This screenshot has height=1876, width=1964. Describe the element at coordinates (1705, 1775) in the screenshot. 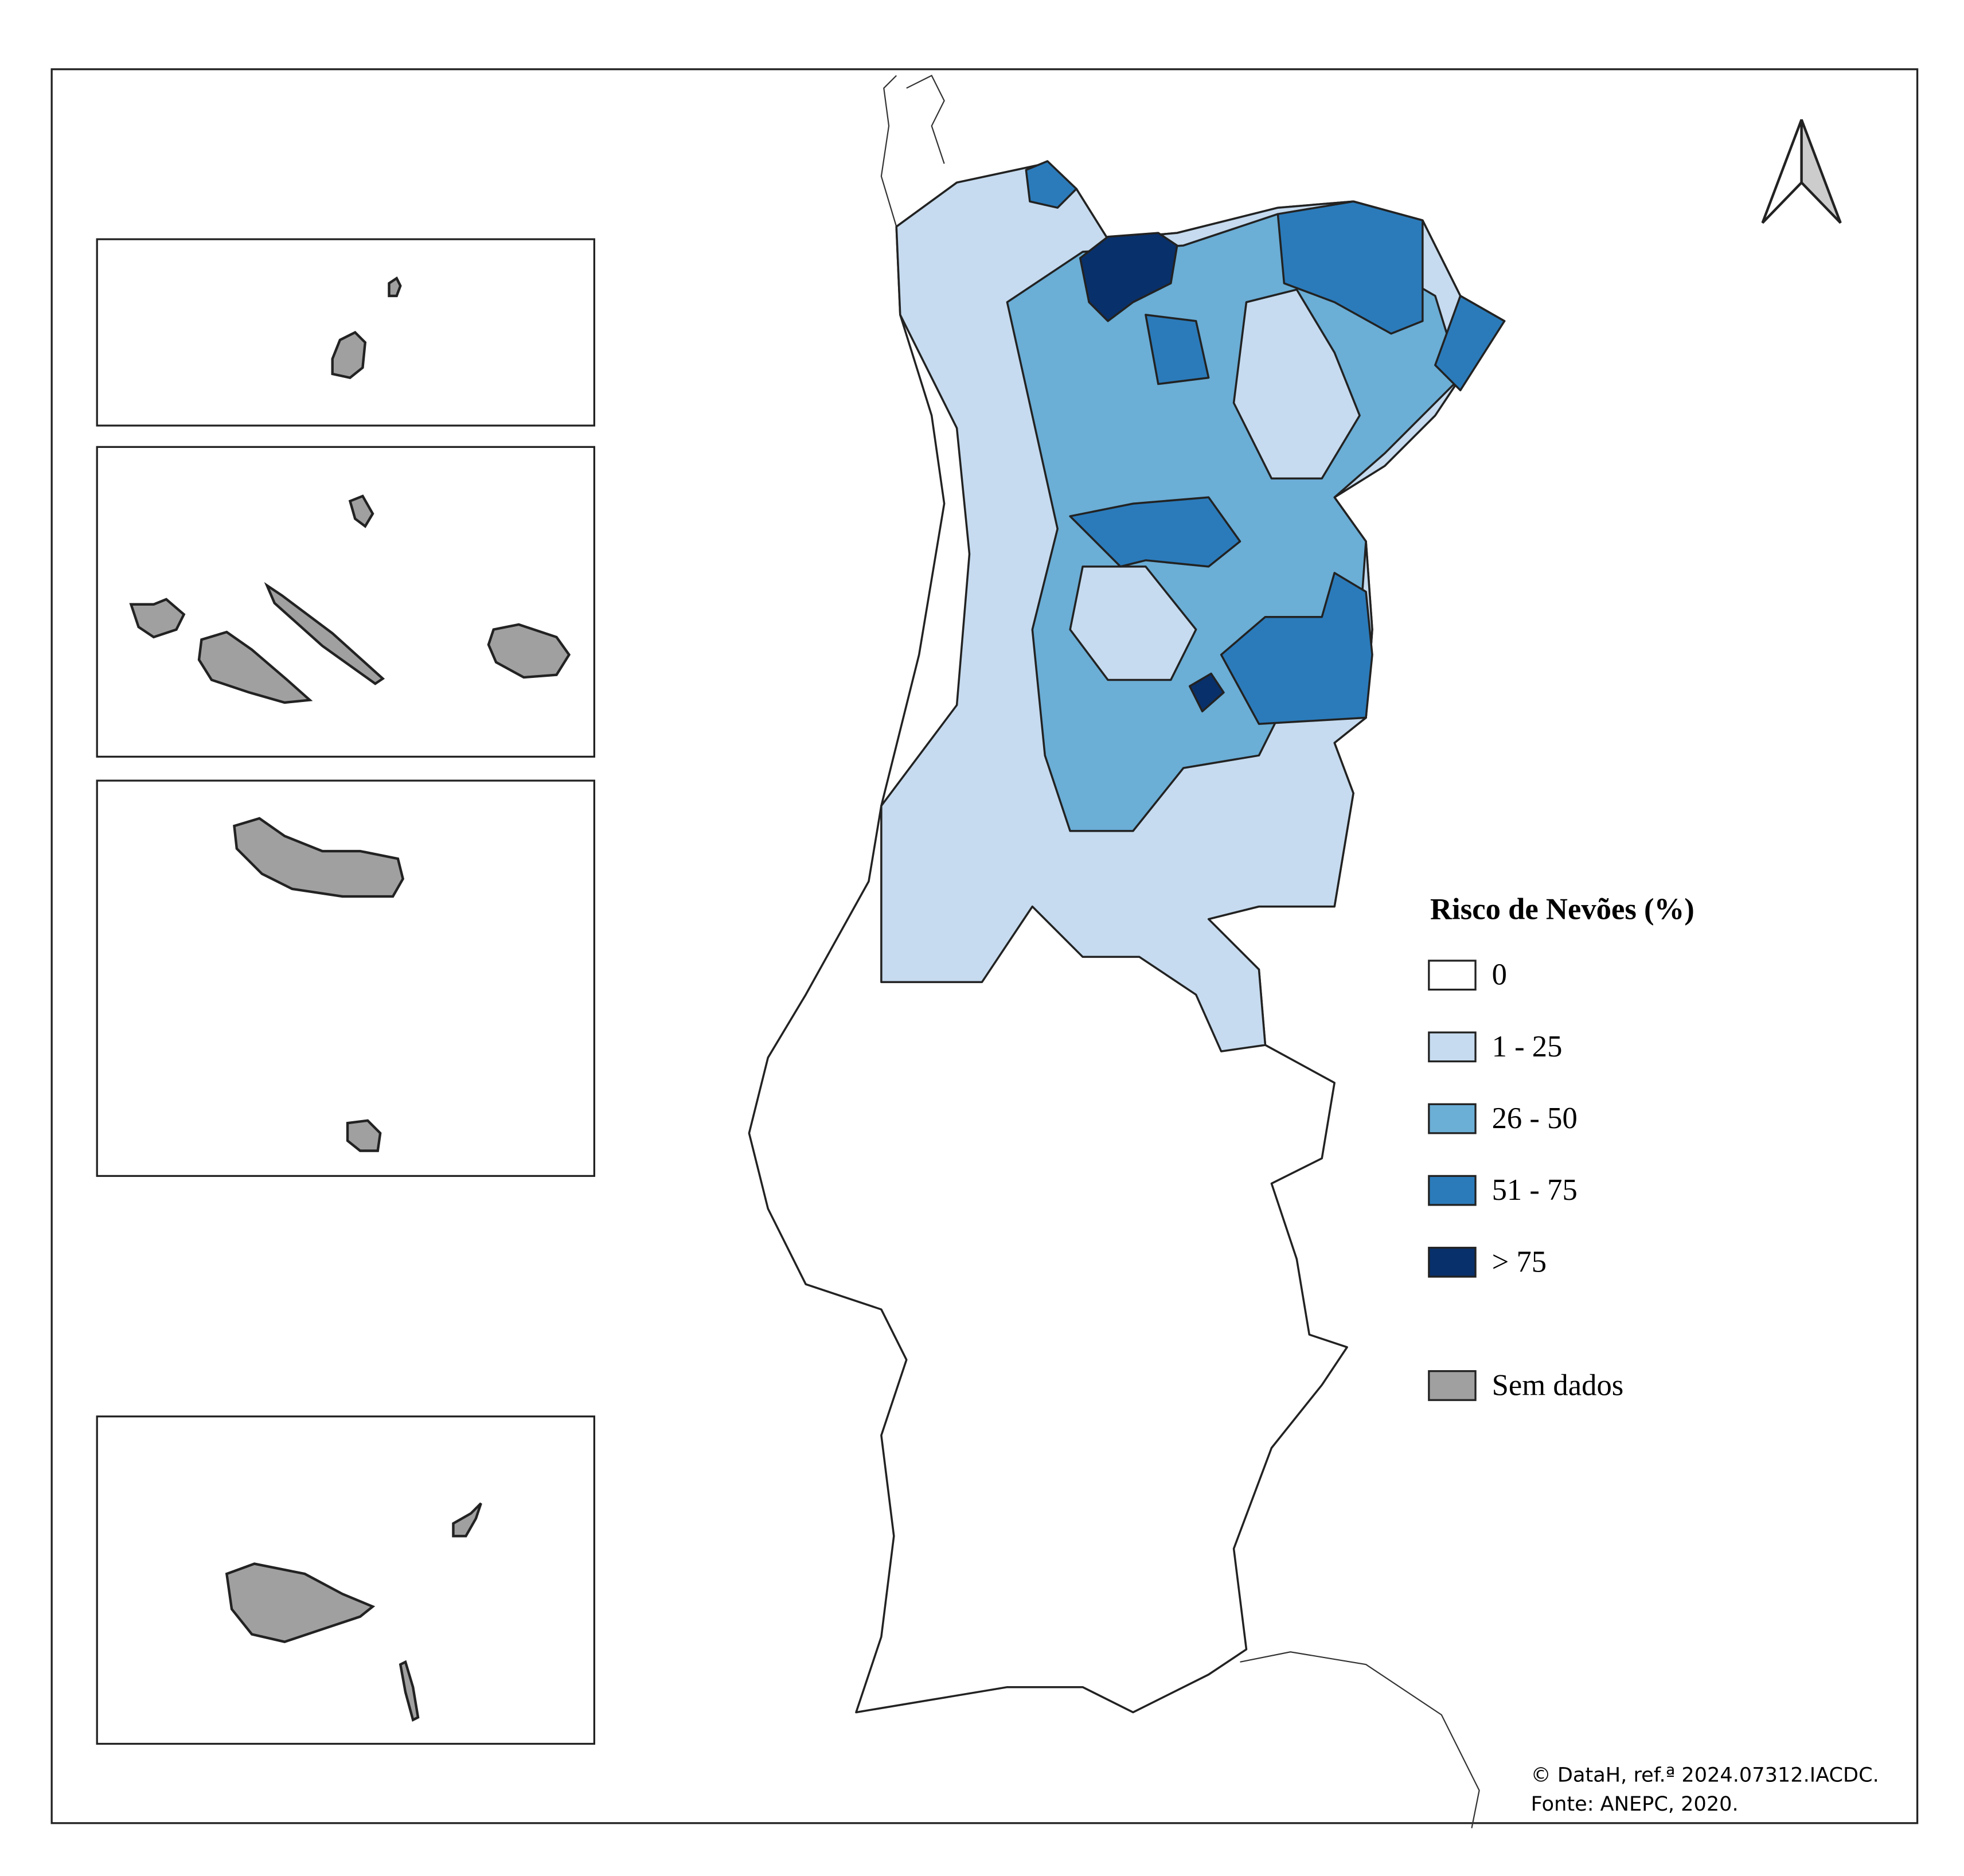

I see `credit: © DataH, ref.ª 2024.07312.IACDC.` at that location.